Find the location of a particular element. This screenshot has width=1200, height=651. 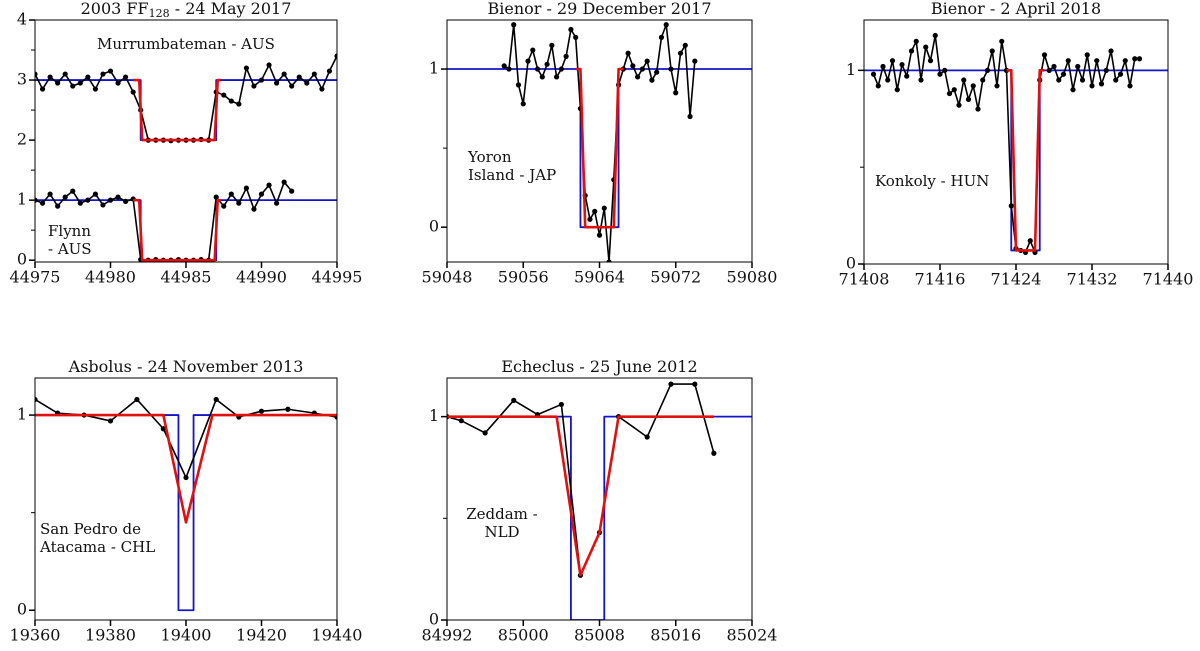

x-tick-label: 44990 is located at coordinates (261, 277).